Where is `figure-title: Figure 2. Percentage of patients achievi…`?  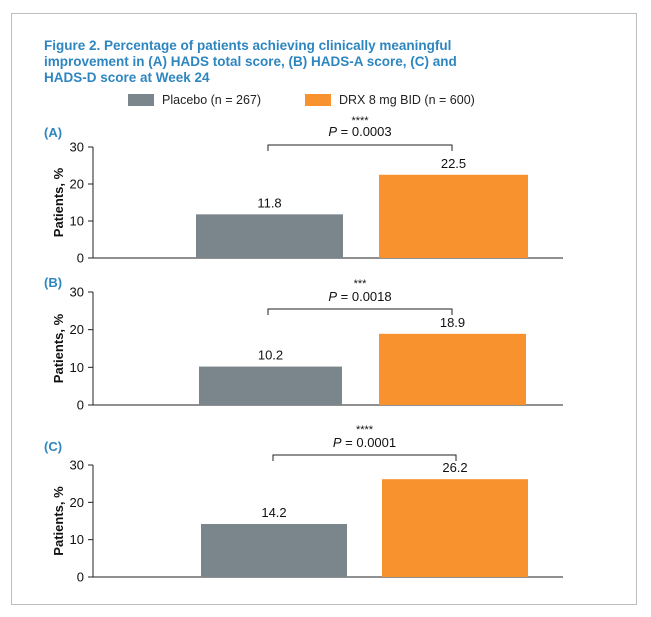 figure-title: Figure 2. Percentage of patients achievi… is located at coordinates (324, 62).